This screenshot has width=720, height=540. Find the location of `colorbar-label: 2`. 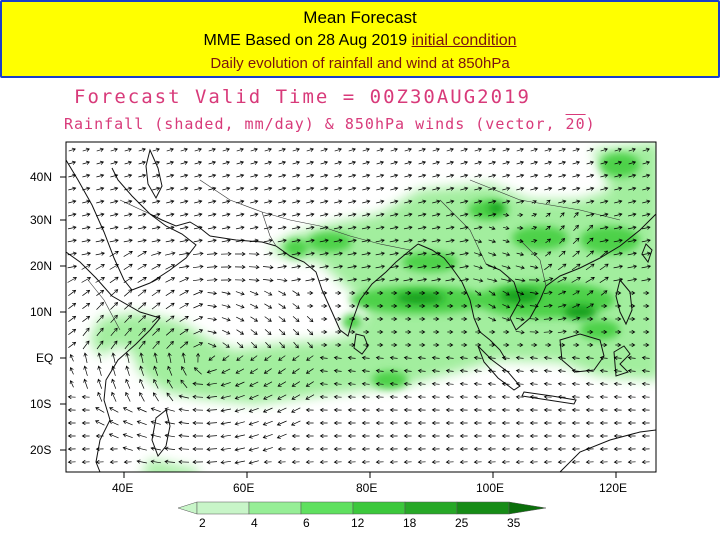

colorbar-label: 2 is located at coordinates (202, 523).